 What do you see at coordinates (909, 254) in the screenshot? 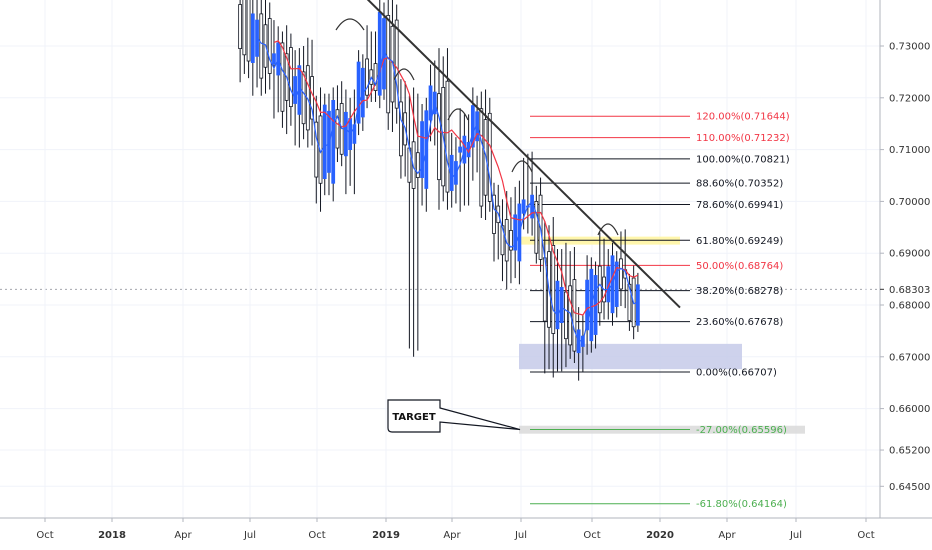
I see `price-tick-label: 0.69000` at bounding box center [909, 254].